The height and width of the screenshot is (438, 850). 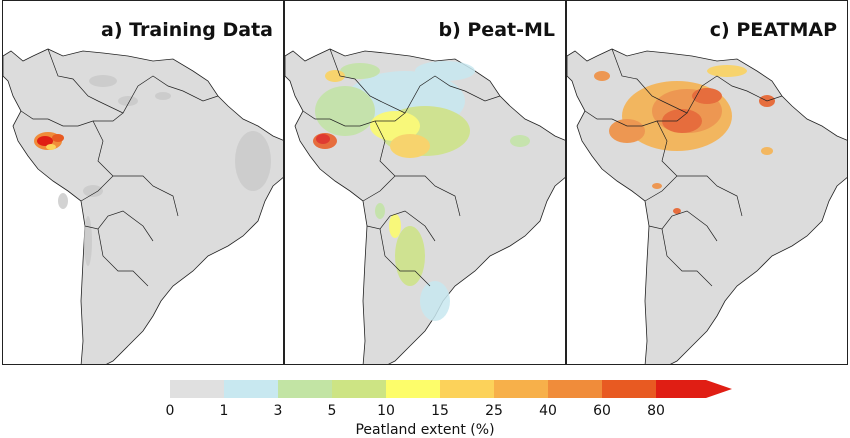 I want to click on colorbar-tick-label: 1, so click(x=224, y=411).